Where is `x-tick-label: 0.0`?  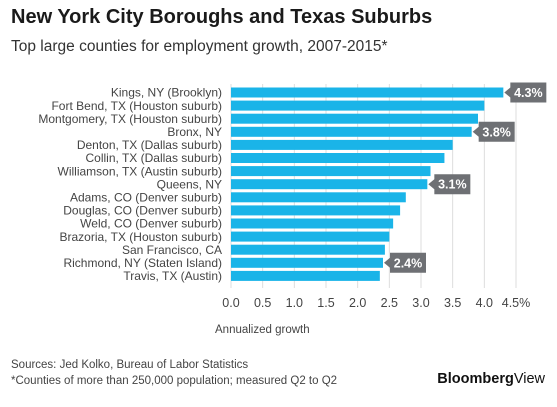 x-tick-label: 0.0 is located at coordinates (230, 303).